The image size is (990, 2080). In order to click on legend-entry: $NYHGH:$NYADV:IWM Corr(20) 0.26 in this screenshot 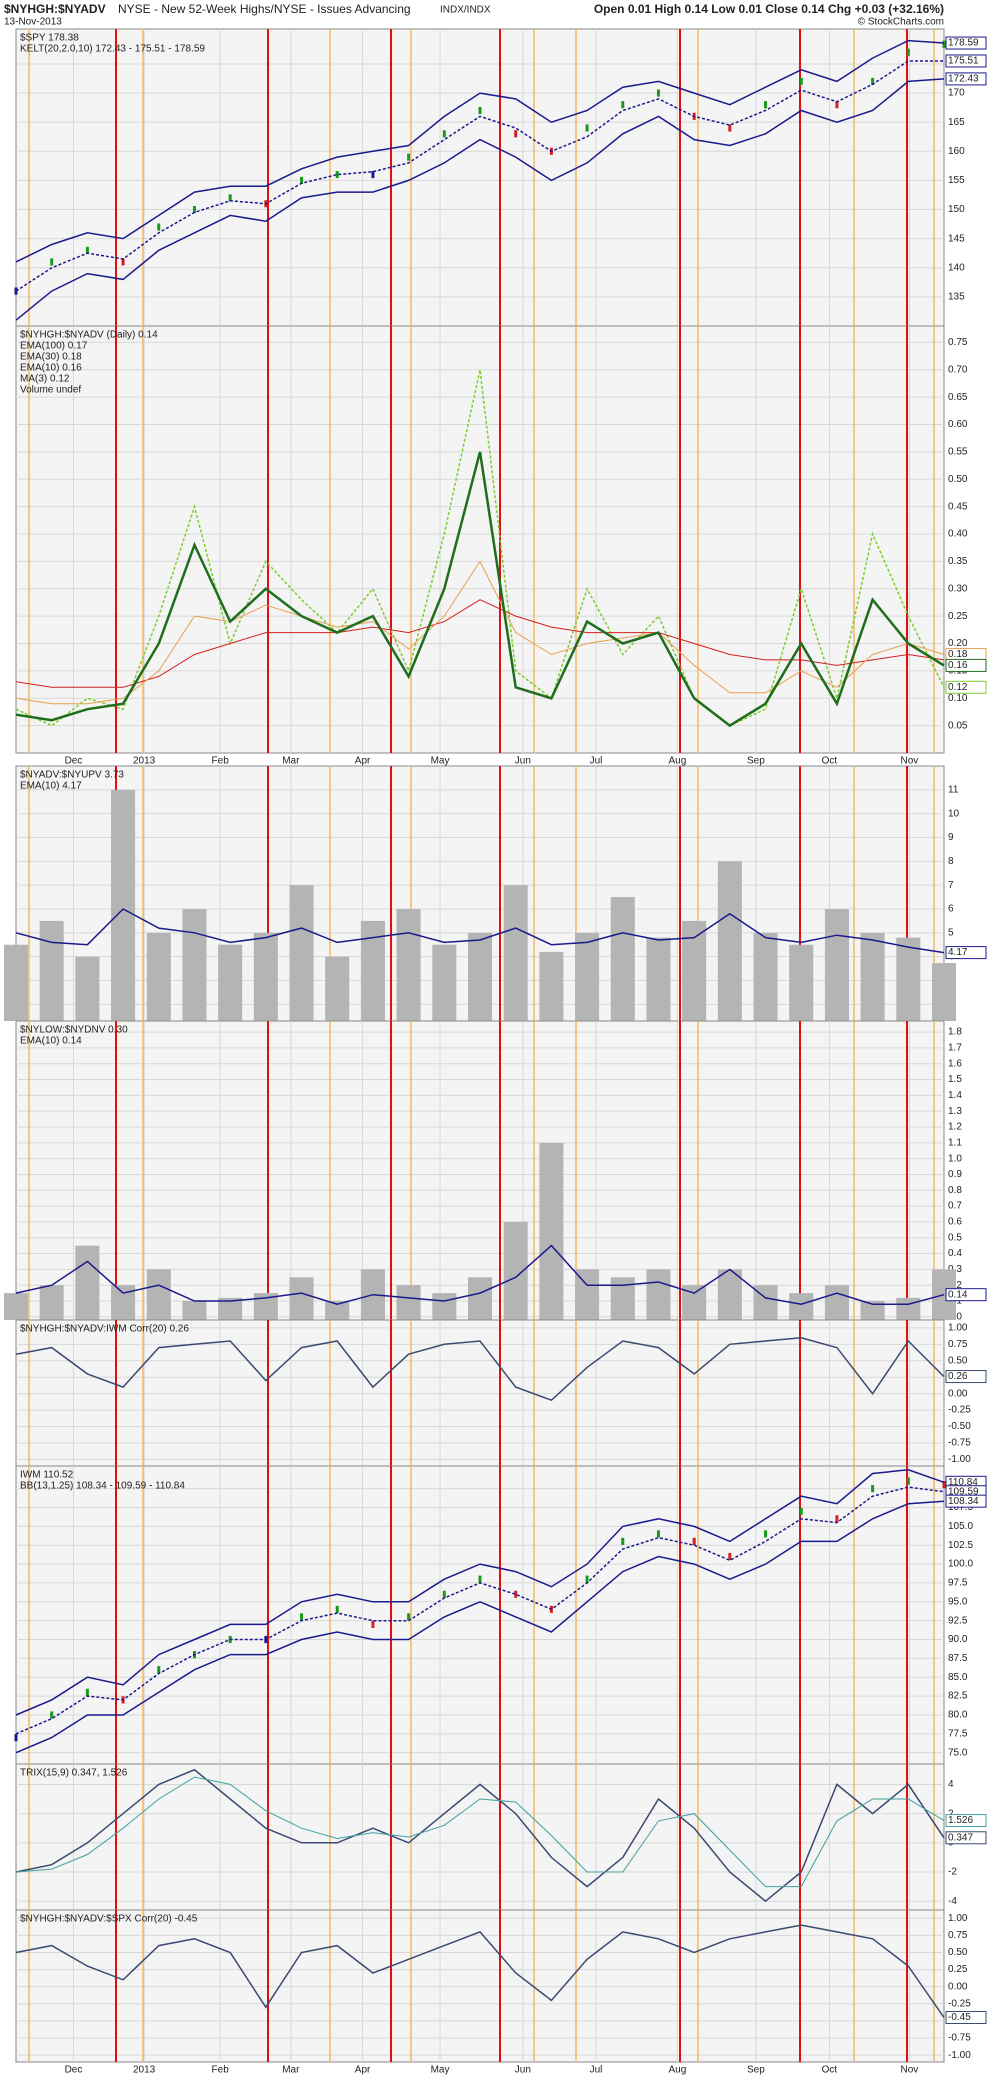, I will do `click(104, 1329)`.